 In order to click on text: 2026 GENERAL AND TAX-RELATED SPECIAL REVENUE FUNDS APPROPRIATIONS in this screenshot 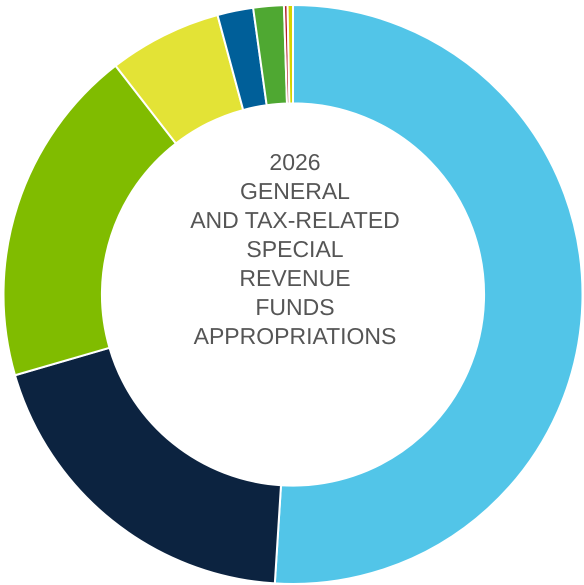, I will do `click(295, 249)`.